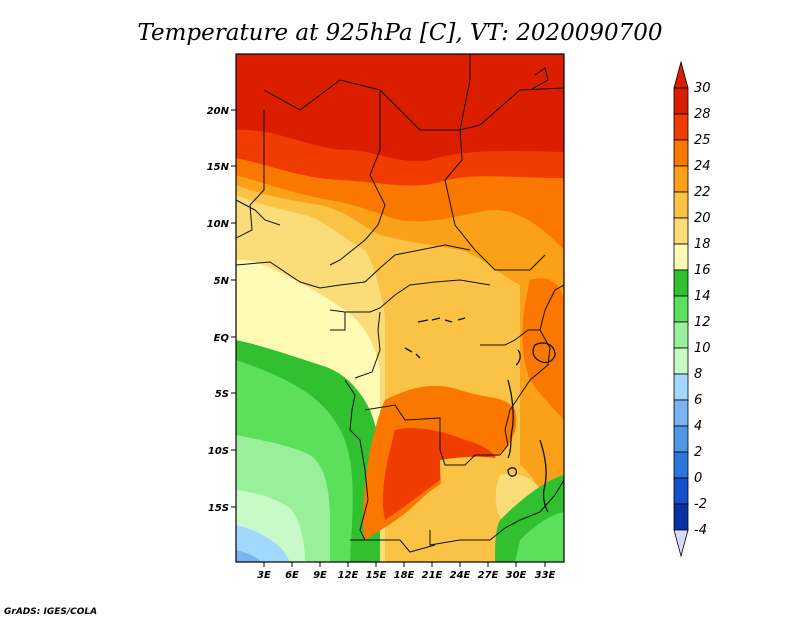  Describe the element at coordinates (702, 270) in the screenshot. I see `colorbar-label: 16` at that location.